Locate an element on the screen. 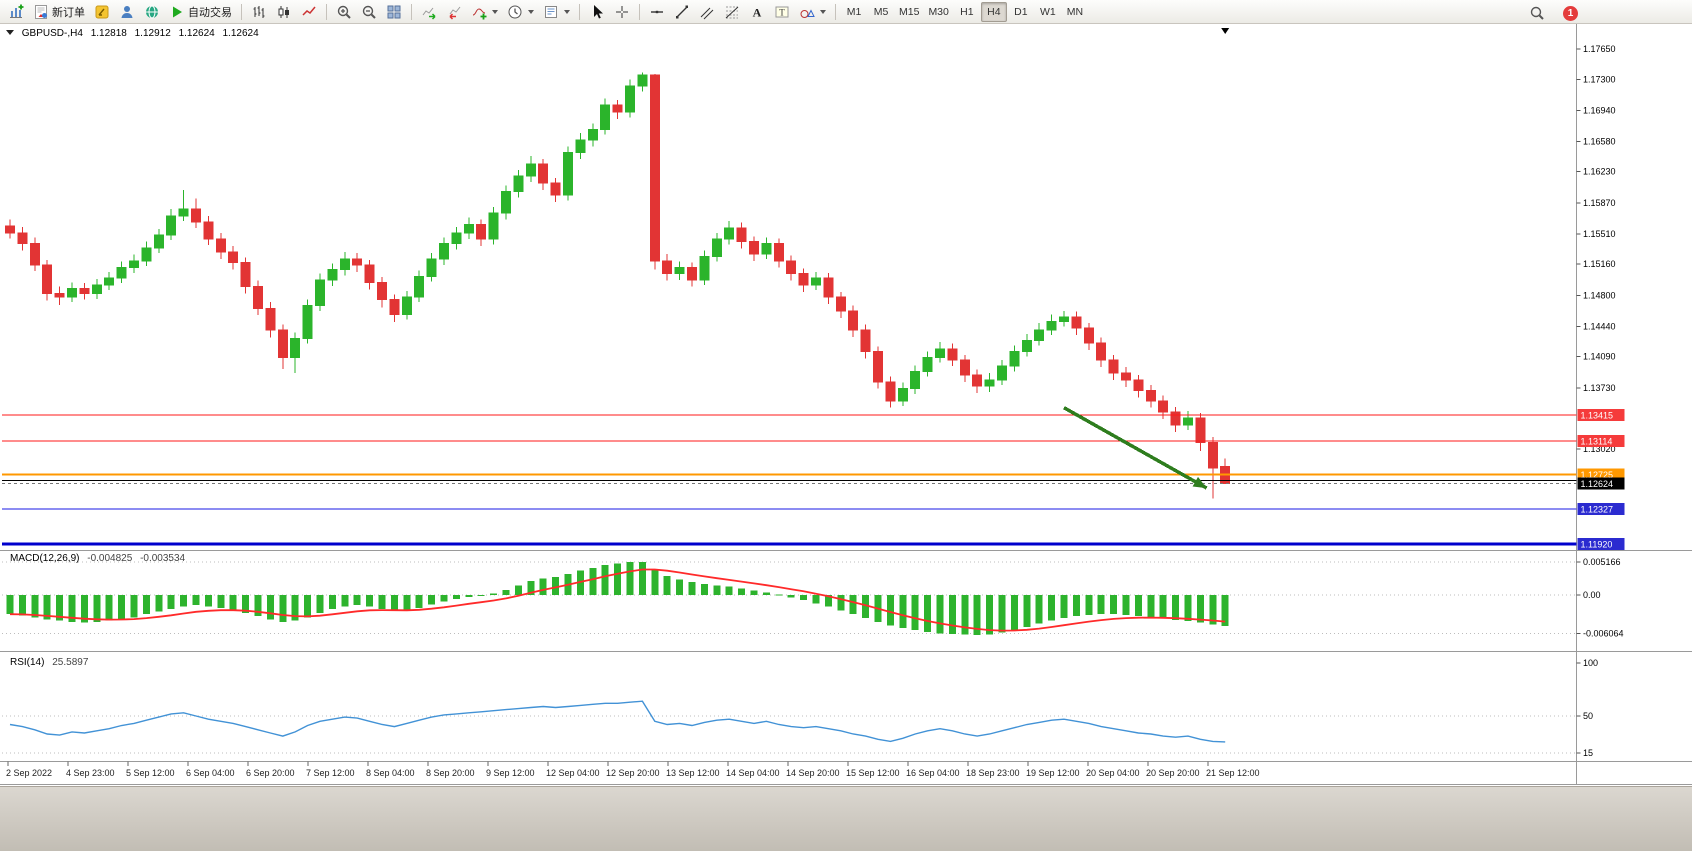 This screenshot has height=851, width=1692. magnifier-icon is located at coordinates (1537, 13).